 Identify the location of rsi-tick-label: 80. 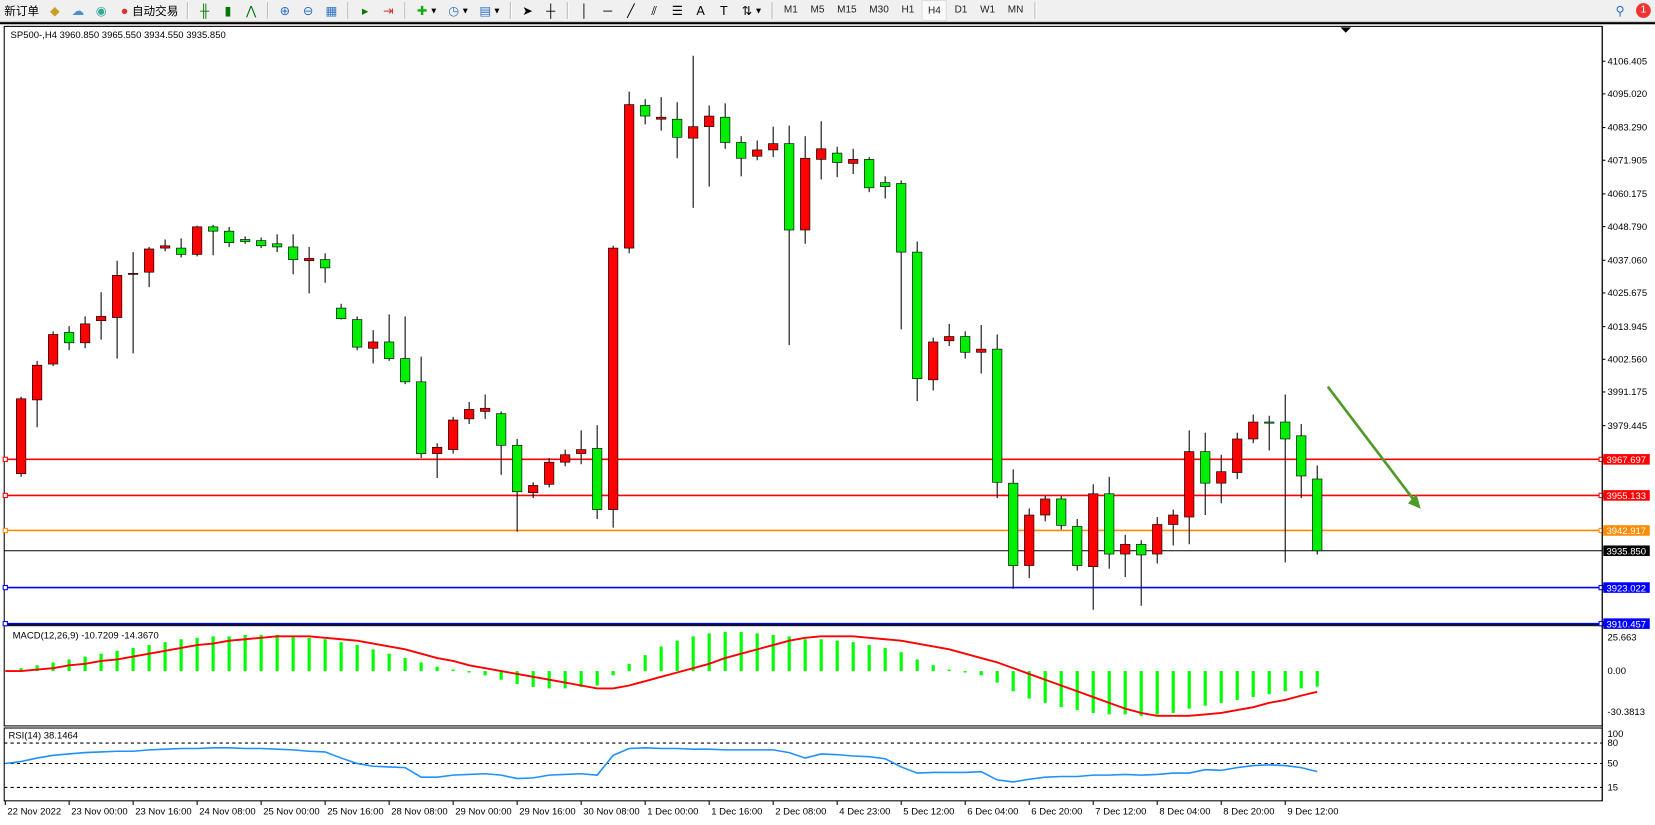
(1613, 743).